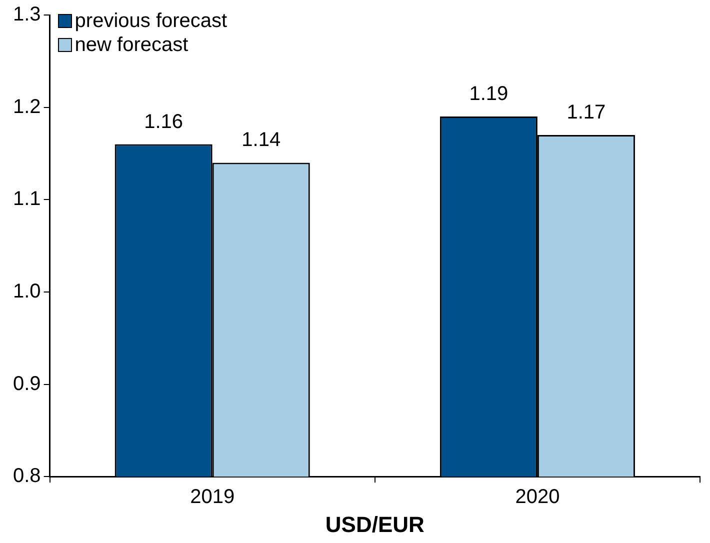 The height and width of the screenshot is (543, 710). I want to click on legend-label: new forecast, so click(131, 45).